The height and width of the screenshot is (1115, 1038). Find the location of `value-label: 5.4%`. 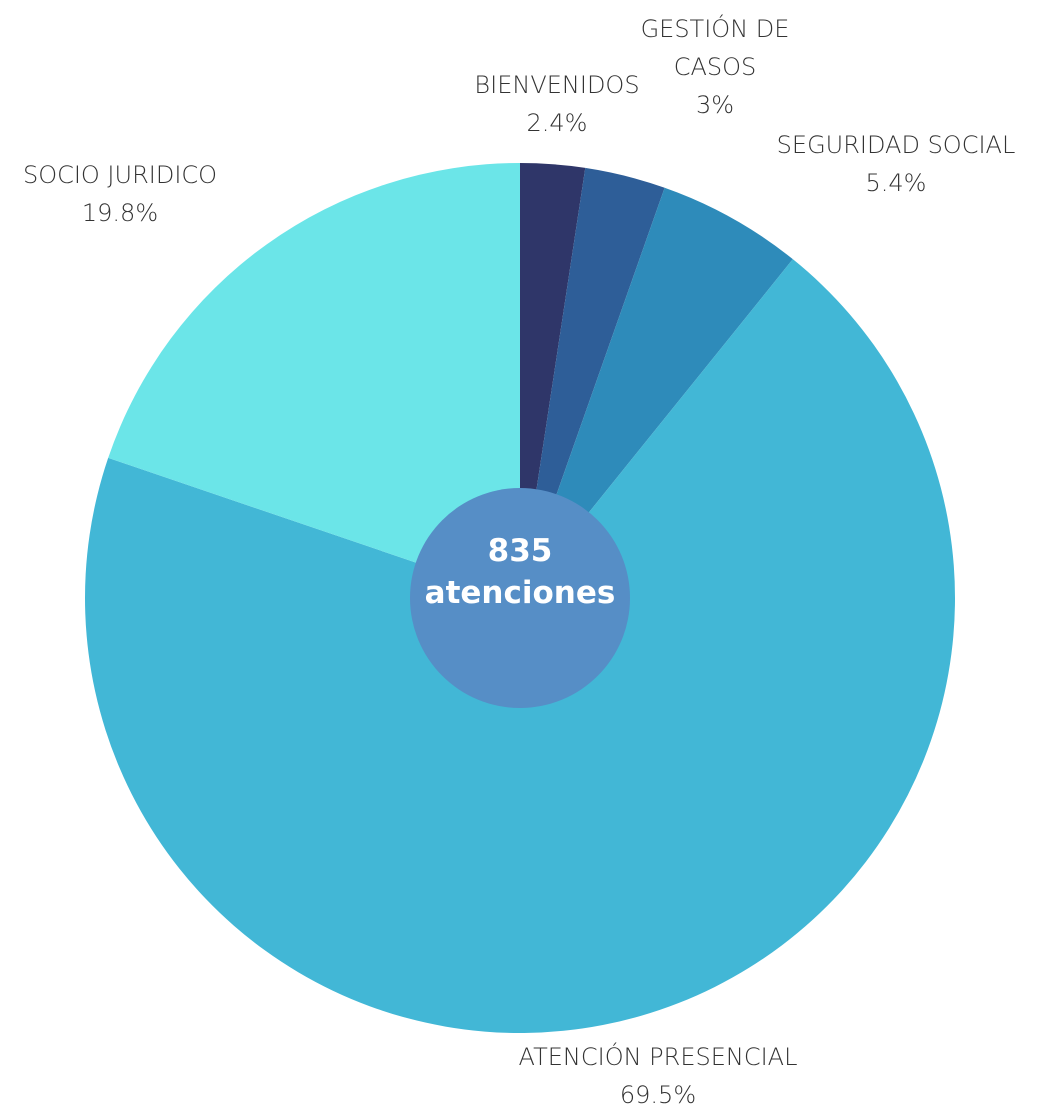

value-label: 5.4% is located at coordinates (896, 183).